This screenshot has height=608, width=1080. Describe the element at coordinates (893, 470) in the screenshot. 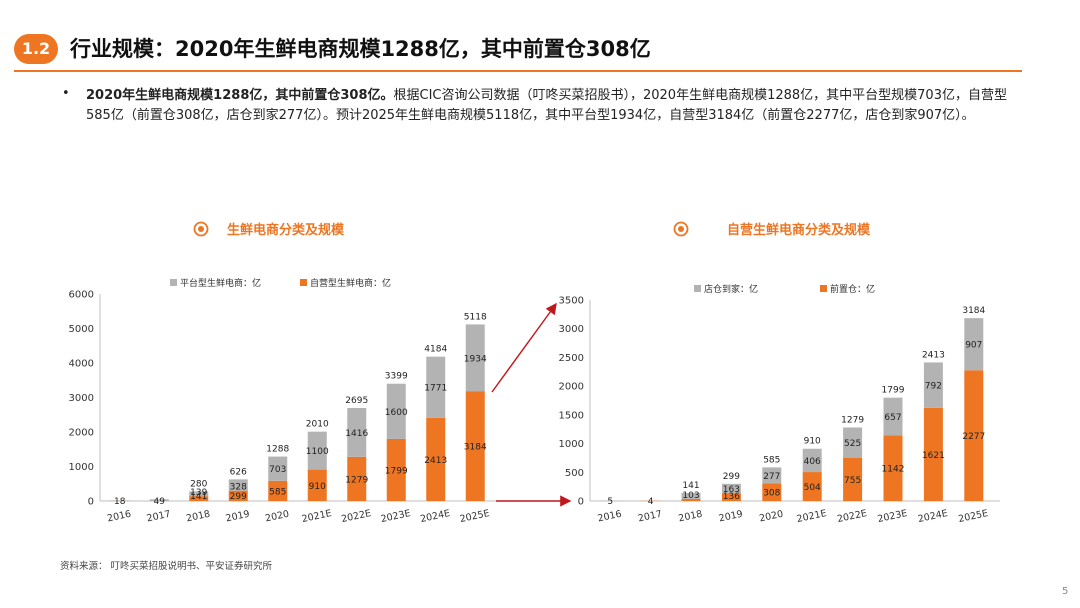

I see `bar-value-label: 1142` at that location.